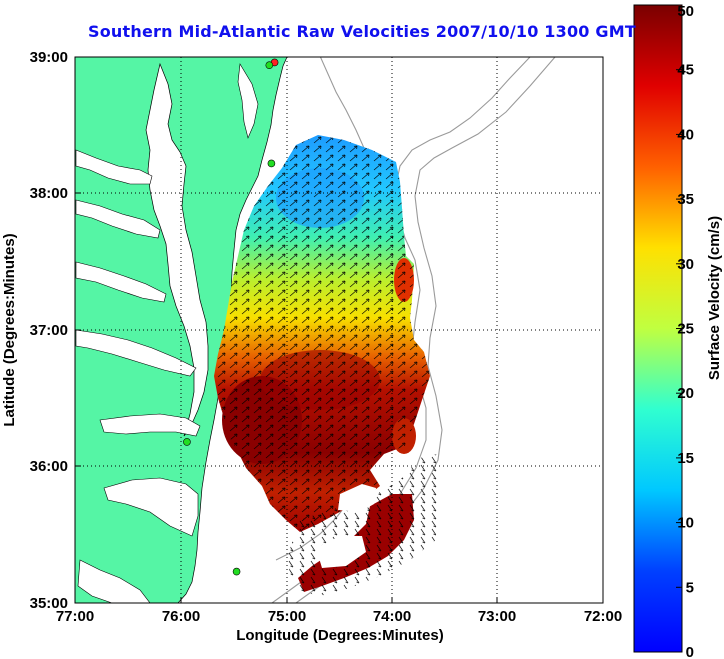  I want to click on albemarle-sound, so click(150, 425).